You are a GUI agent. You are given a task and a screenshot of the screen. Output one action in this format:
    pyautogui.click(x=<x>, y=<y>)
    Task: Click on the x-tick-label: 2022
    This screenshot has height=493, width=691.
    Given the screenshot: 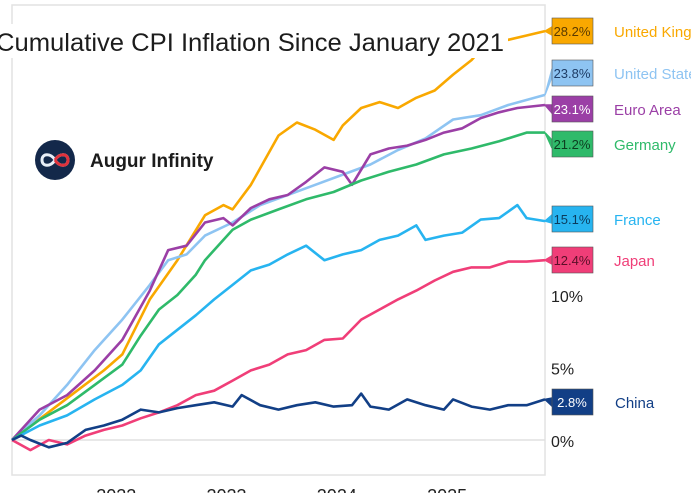 What is the action you would take?
    pyautogui.click(x=116, y=489)
    